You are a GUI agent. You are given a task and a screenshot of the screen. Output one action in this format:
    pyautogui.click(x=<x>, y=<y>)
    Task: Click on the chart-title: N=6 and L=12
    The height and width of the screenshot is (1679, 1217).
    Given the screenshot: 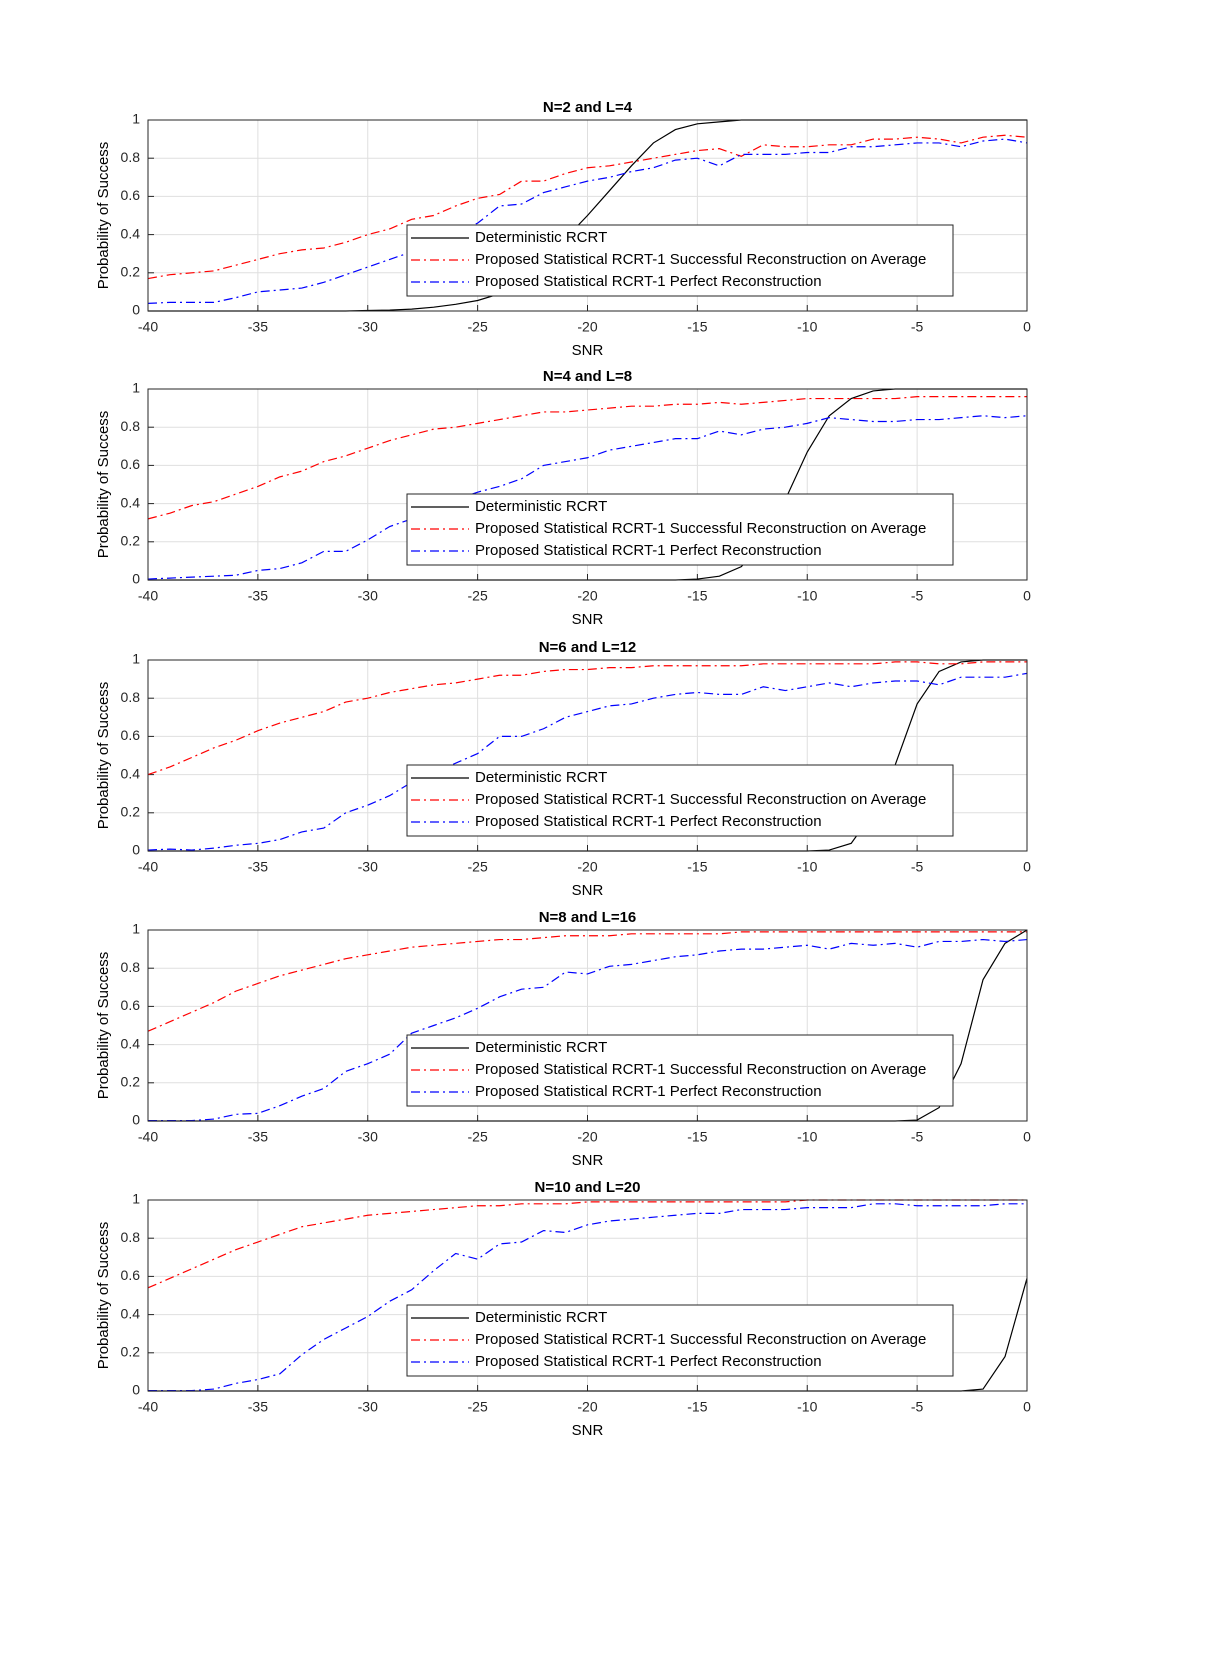 What is the action you would take?
    pyautogui.click(x=588, y=647)
    